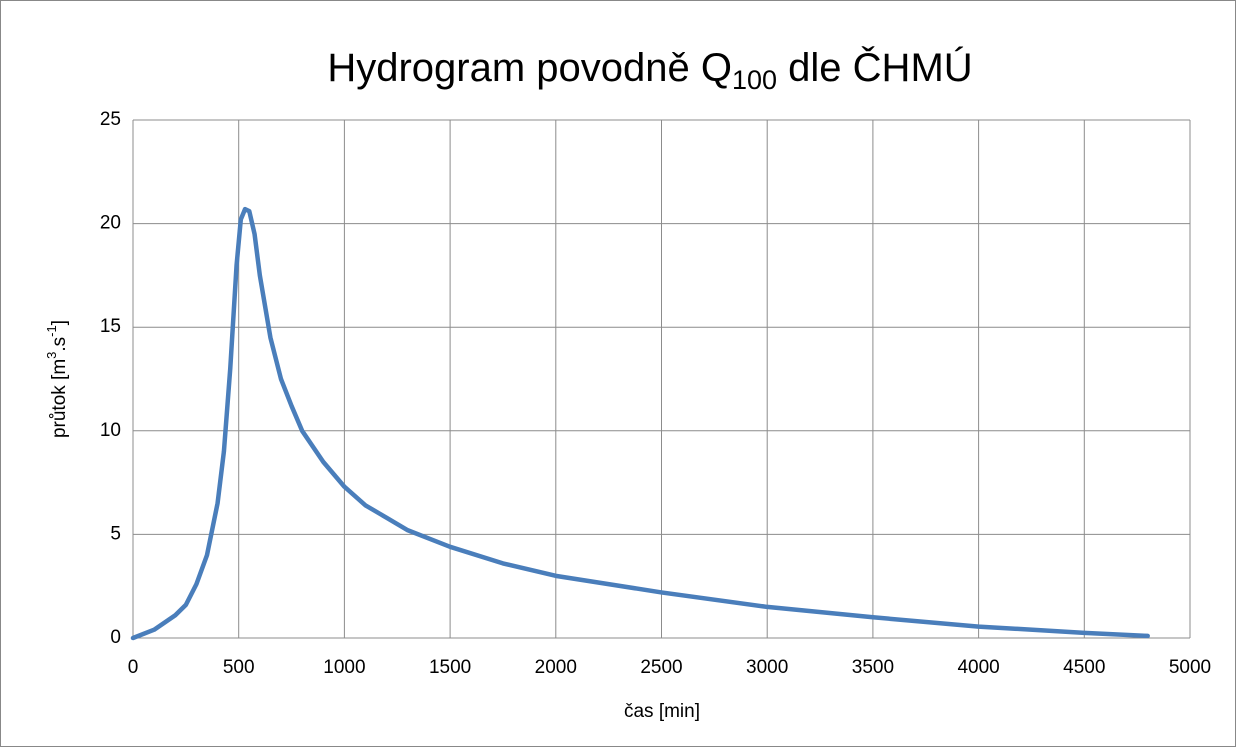 The width and height of the screenshot is (1236, 747). What do you see at coordinates (529, 68) in the screenshot?
I see `title-part: Hydrogram povodně Q` at bounding box center [529, 68].